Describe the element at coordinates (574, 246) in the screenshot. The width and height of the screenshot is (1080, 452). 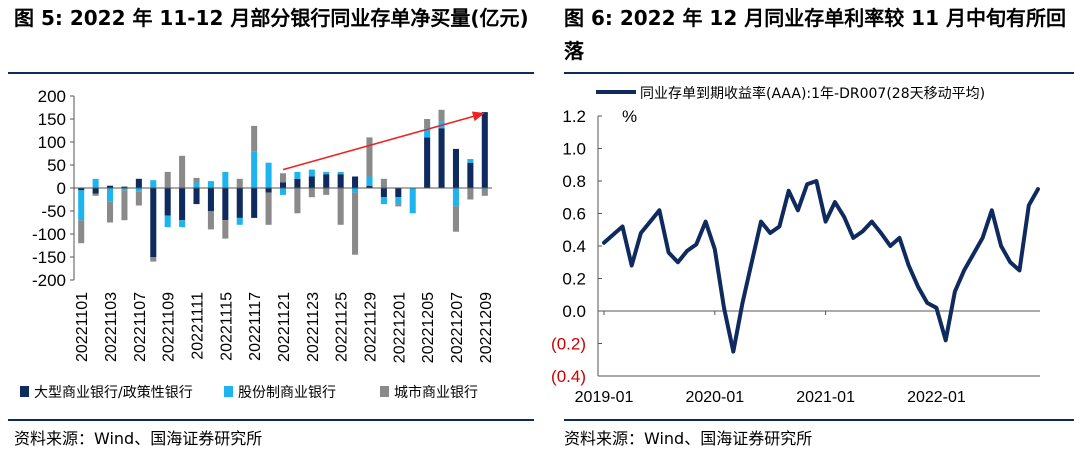
I see `y-tick-label: 0.4` at that location.